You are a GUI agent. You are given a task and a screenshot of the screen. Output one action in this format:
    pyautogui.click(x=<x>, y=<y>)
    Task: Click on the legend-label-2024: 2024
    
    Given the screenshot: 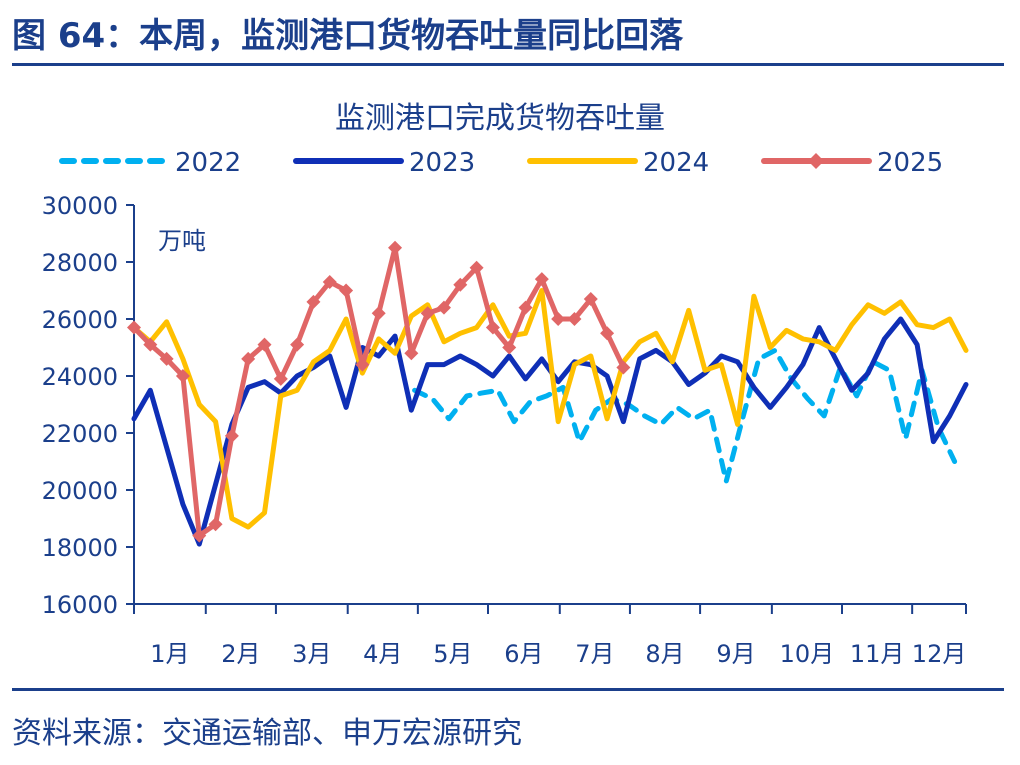 What is the action you would take?
    pyautogui.click(x=676, y=163)
    